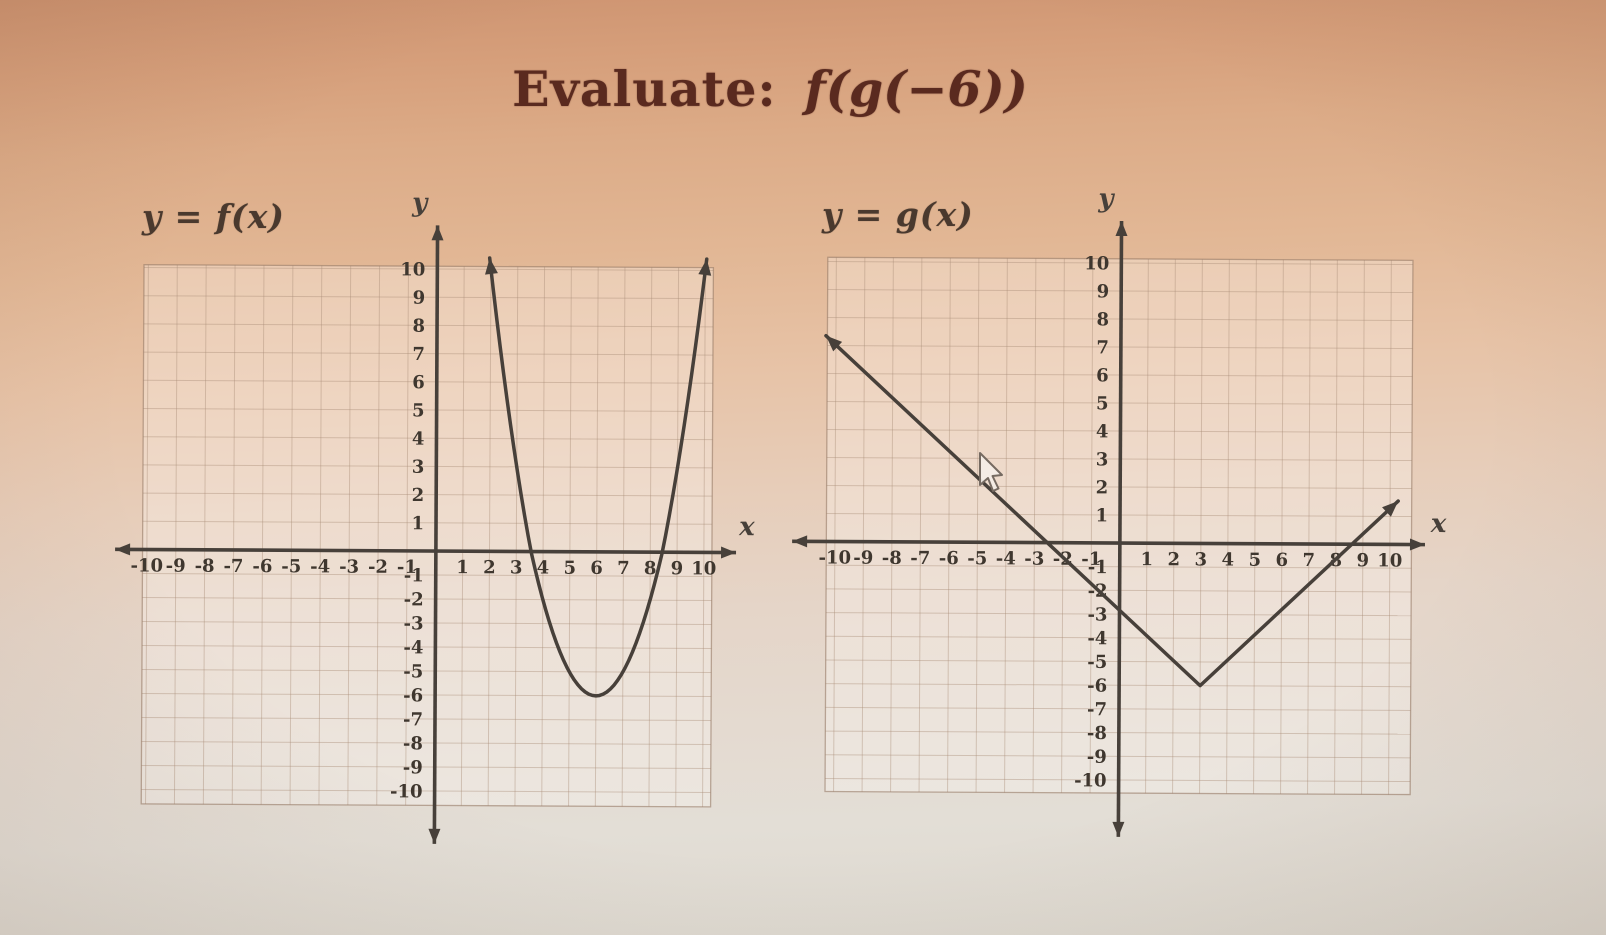 The height and width of the screenshot is (935, 1606). What do you see at coordinates (1102, 347) in the screenshot?
I see `y-tick-label: 7` at bounding box center [1102, 347].